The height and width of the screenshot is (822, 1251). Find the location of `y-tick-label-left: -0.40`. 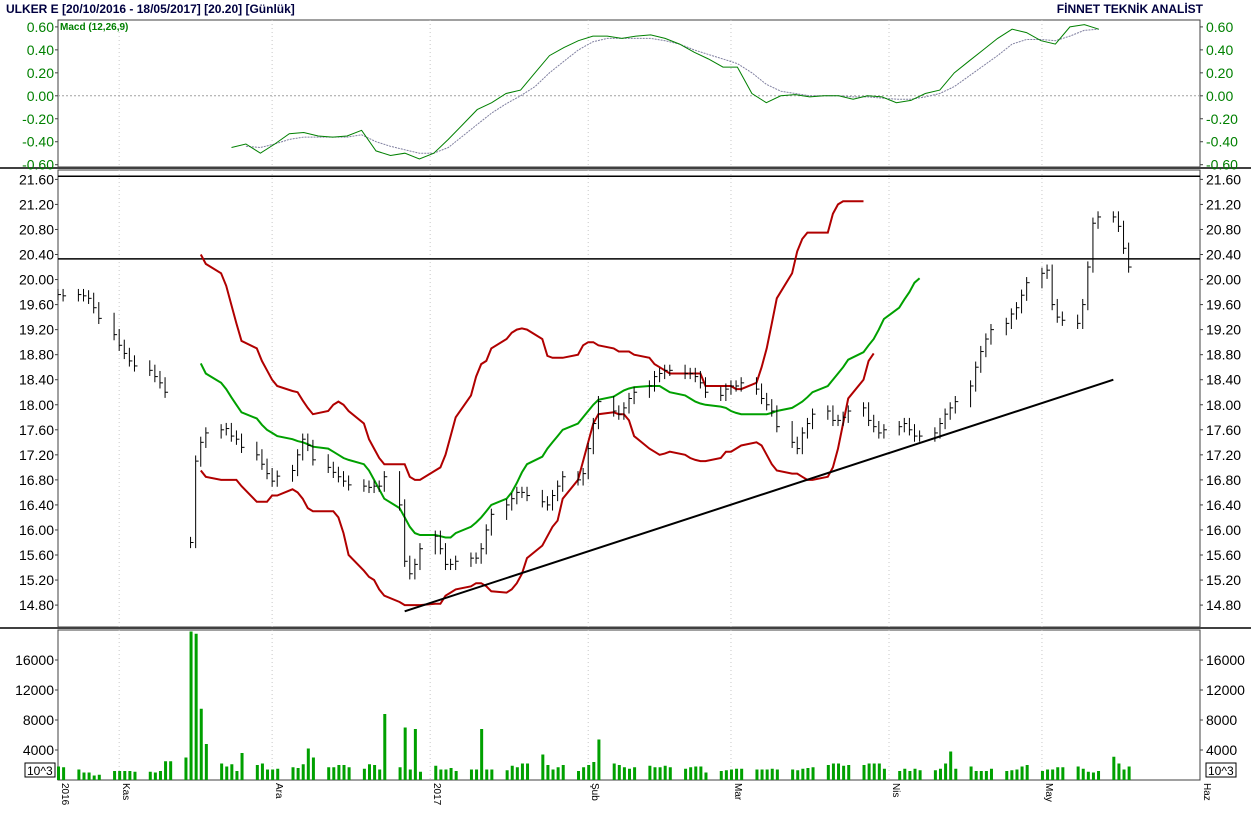

y-tick-label-left: -0.40 is located at coordinates (38, 142).